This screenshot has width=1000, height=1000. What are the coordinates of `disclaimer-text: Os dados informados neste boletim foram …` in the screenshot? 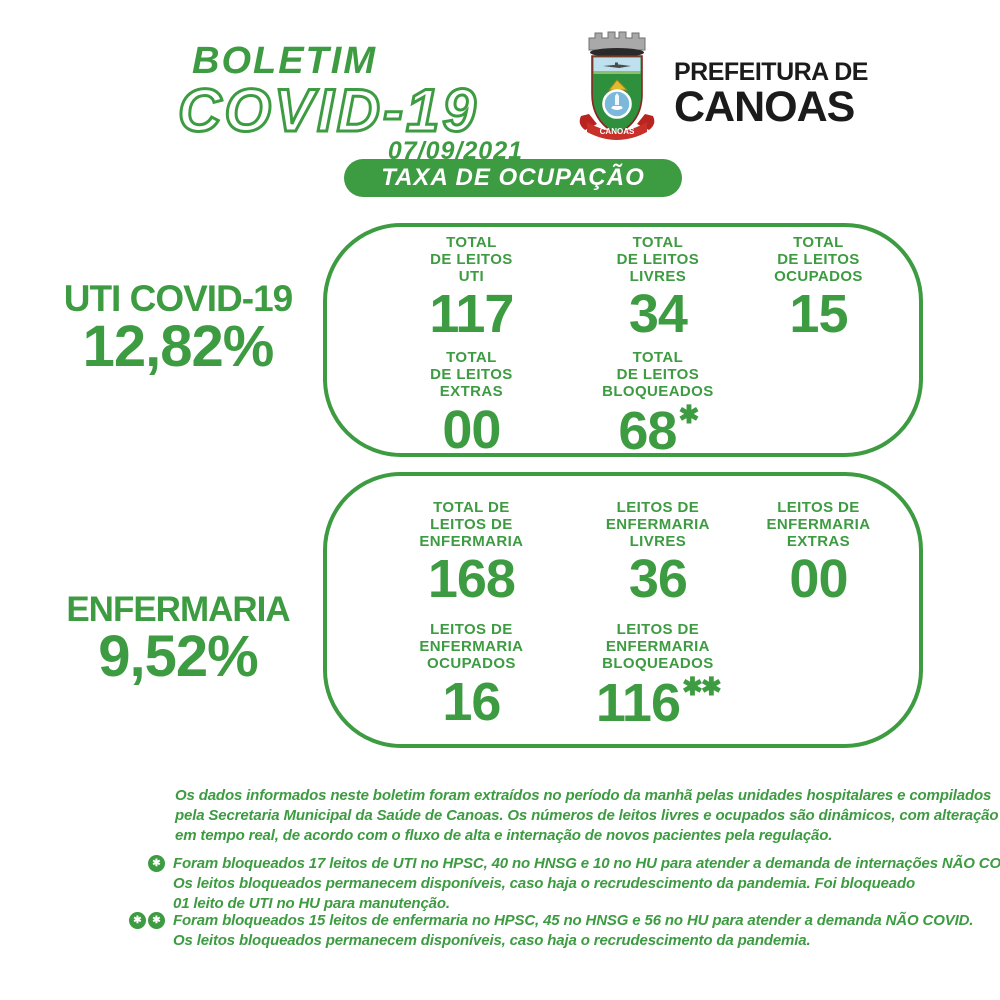 It's located at (587, 815).